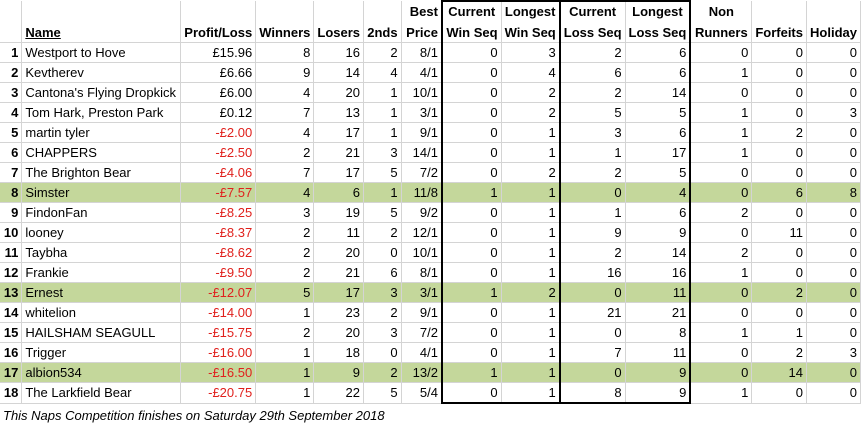 The image size is (861, 426). I want to click on longest-loss-seq-cell: 14, so click(657, 253).